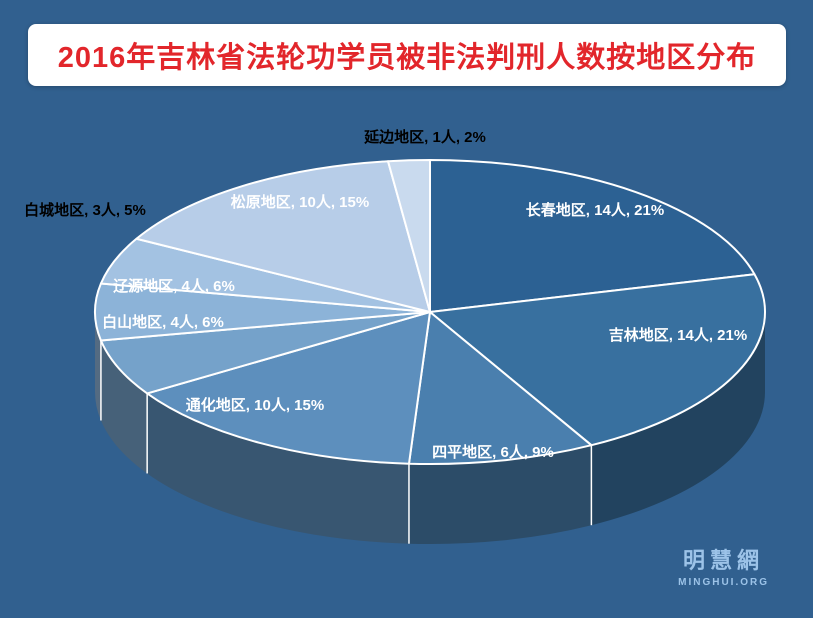 This screenshot has width=813, height=618. I want to click on pie-slice-liaoyuan, so click(262, 312).